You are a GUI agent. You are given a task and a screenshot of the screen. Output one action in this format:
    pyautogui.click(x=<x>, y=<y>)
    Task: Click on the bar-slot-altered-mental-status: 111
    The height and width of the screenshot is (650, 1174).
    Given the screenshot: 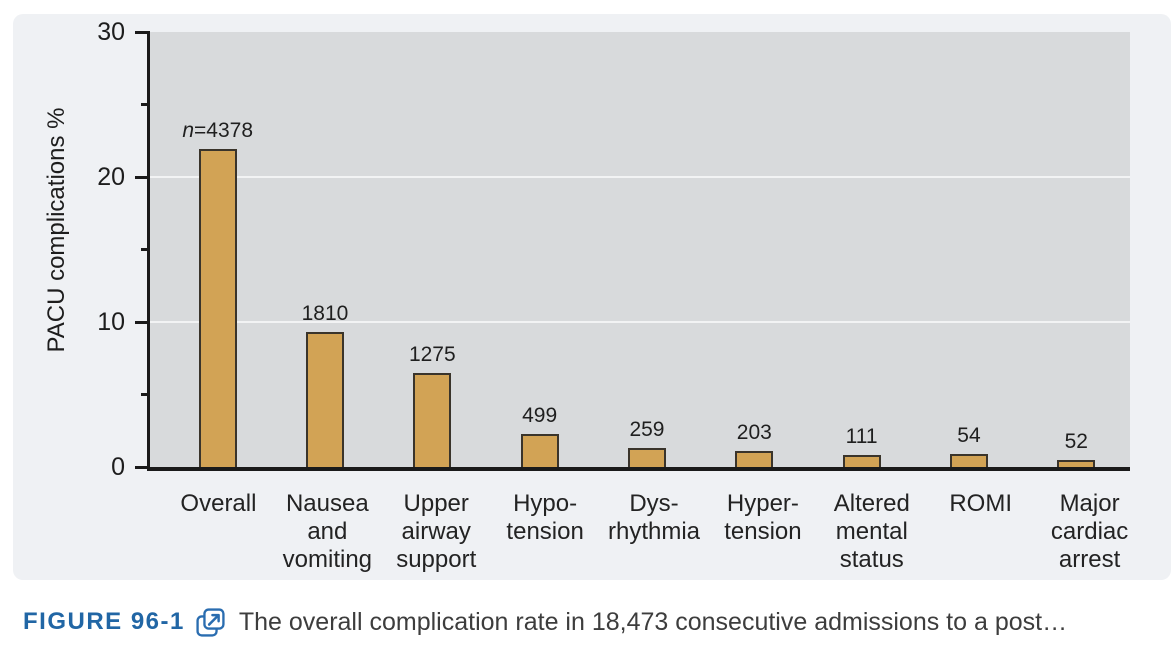 What is the action you would take?
    pyautogui.click(x=861, y=446)
    